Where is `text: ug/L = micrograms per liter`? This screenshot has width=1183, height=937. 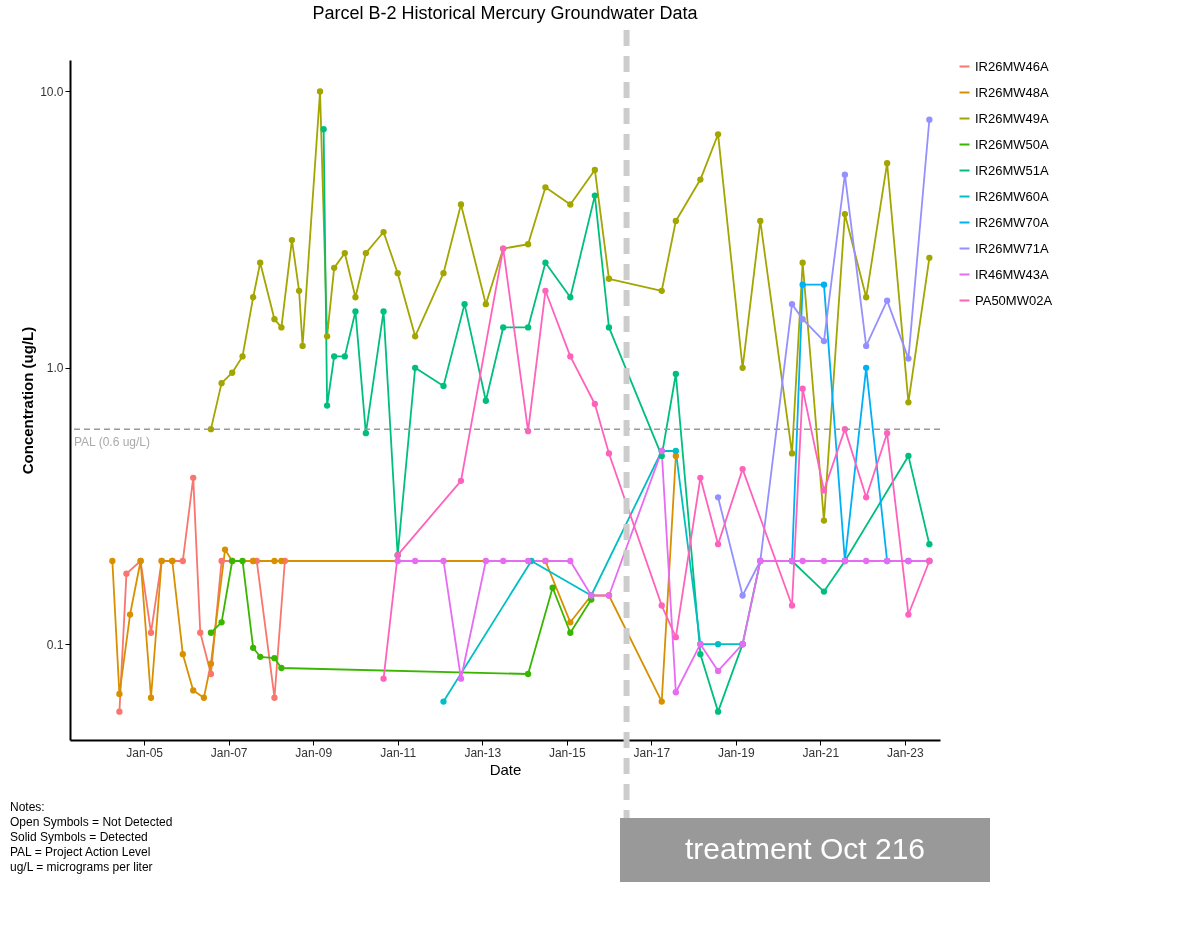
text: ug/L = micrograms per liter is located at coordinates (81, 867).